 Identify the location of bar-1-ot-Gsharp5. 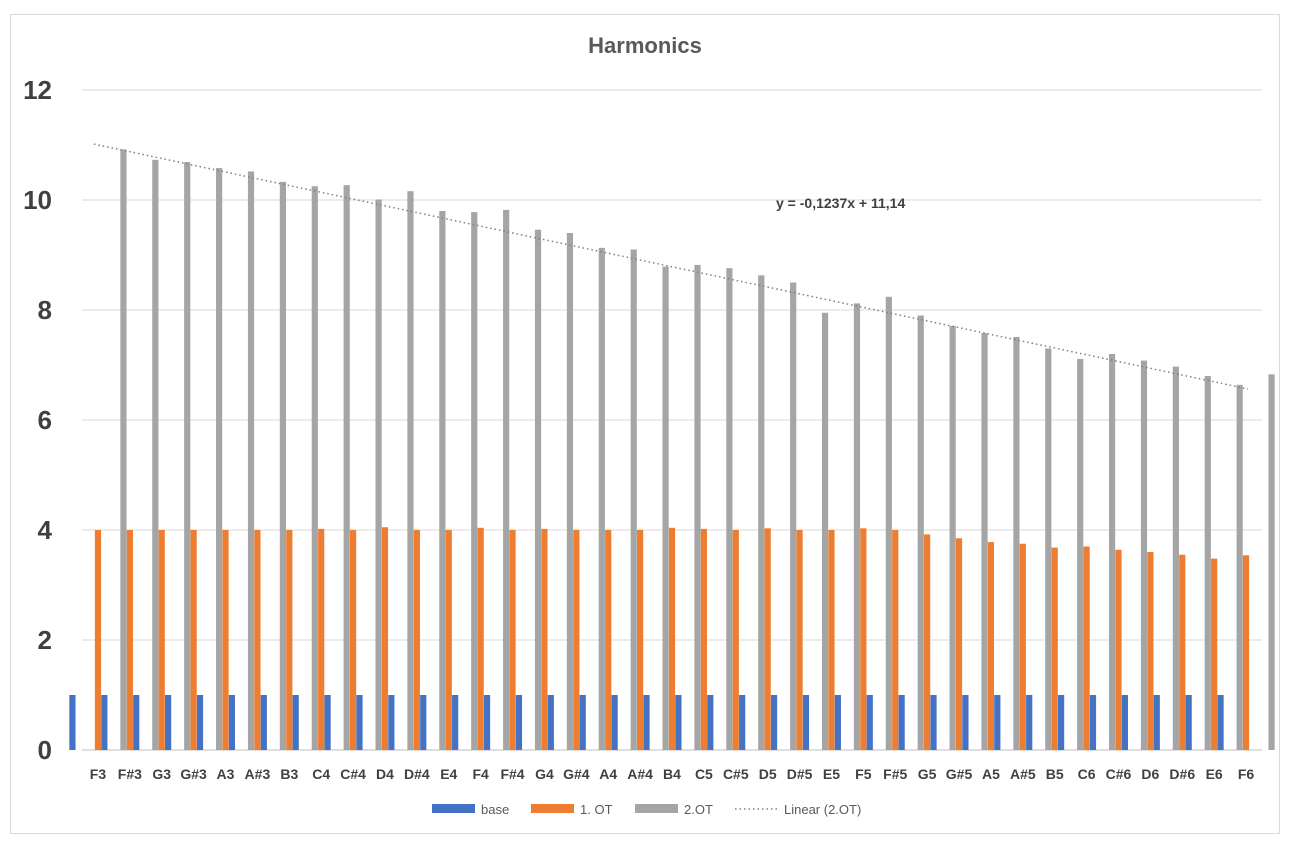
(959, 644).